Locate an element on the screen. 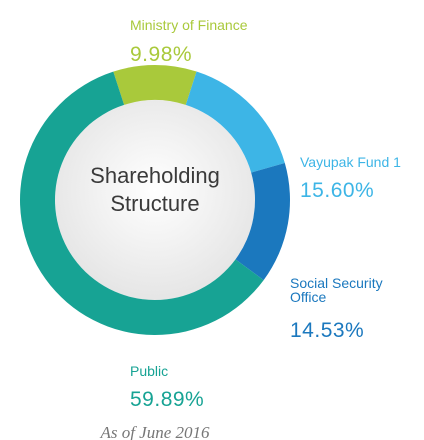 This screenshot has width=424, height=440. chart-title: Shareholding Structure is located at coordinates (155, 189).